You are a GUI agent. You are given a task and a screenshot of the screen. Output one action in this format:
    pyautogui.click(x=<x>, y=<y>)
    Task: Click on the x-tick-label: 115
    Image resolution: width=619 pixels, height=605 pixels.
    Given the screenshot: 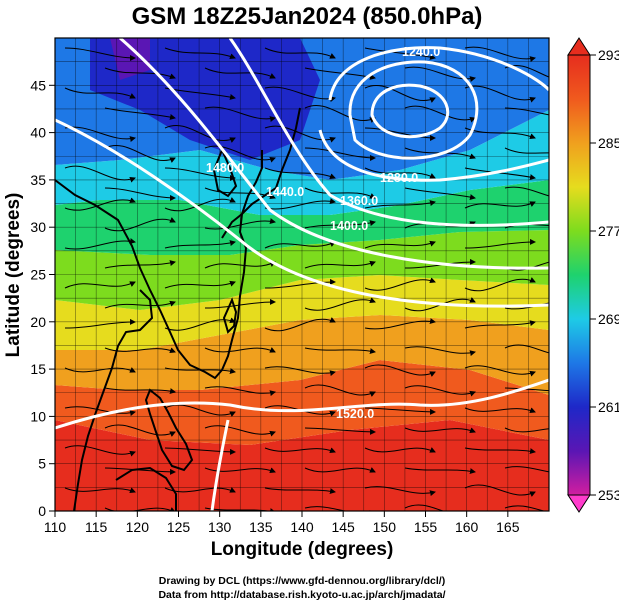 What is the action you would take?
    pyautogui.click(x=96, y=527)
    